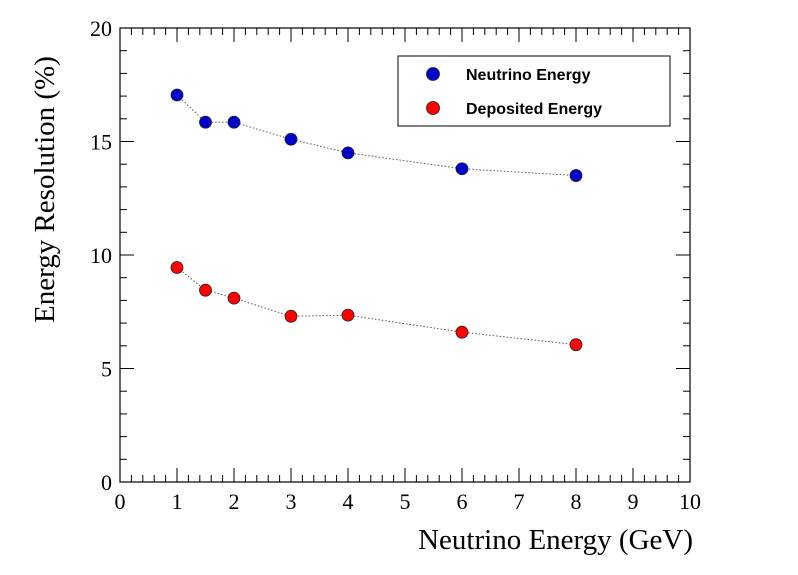 Image resolution: width=798 pixels, height=575 pixels. I want to click on x-tick-label: 3, so click(291, 501).